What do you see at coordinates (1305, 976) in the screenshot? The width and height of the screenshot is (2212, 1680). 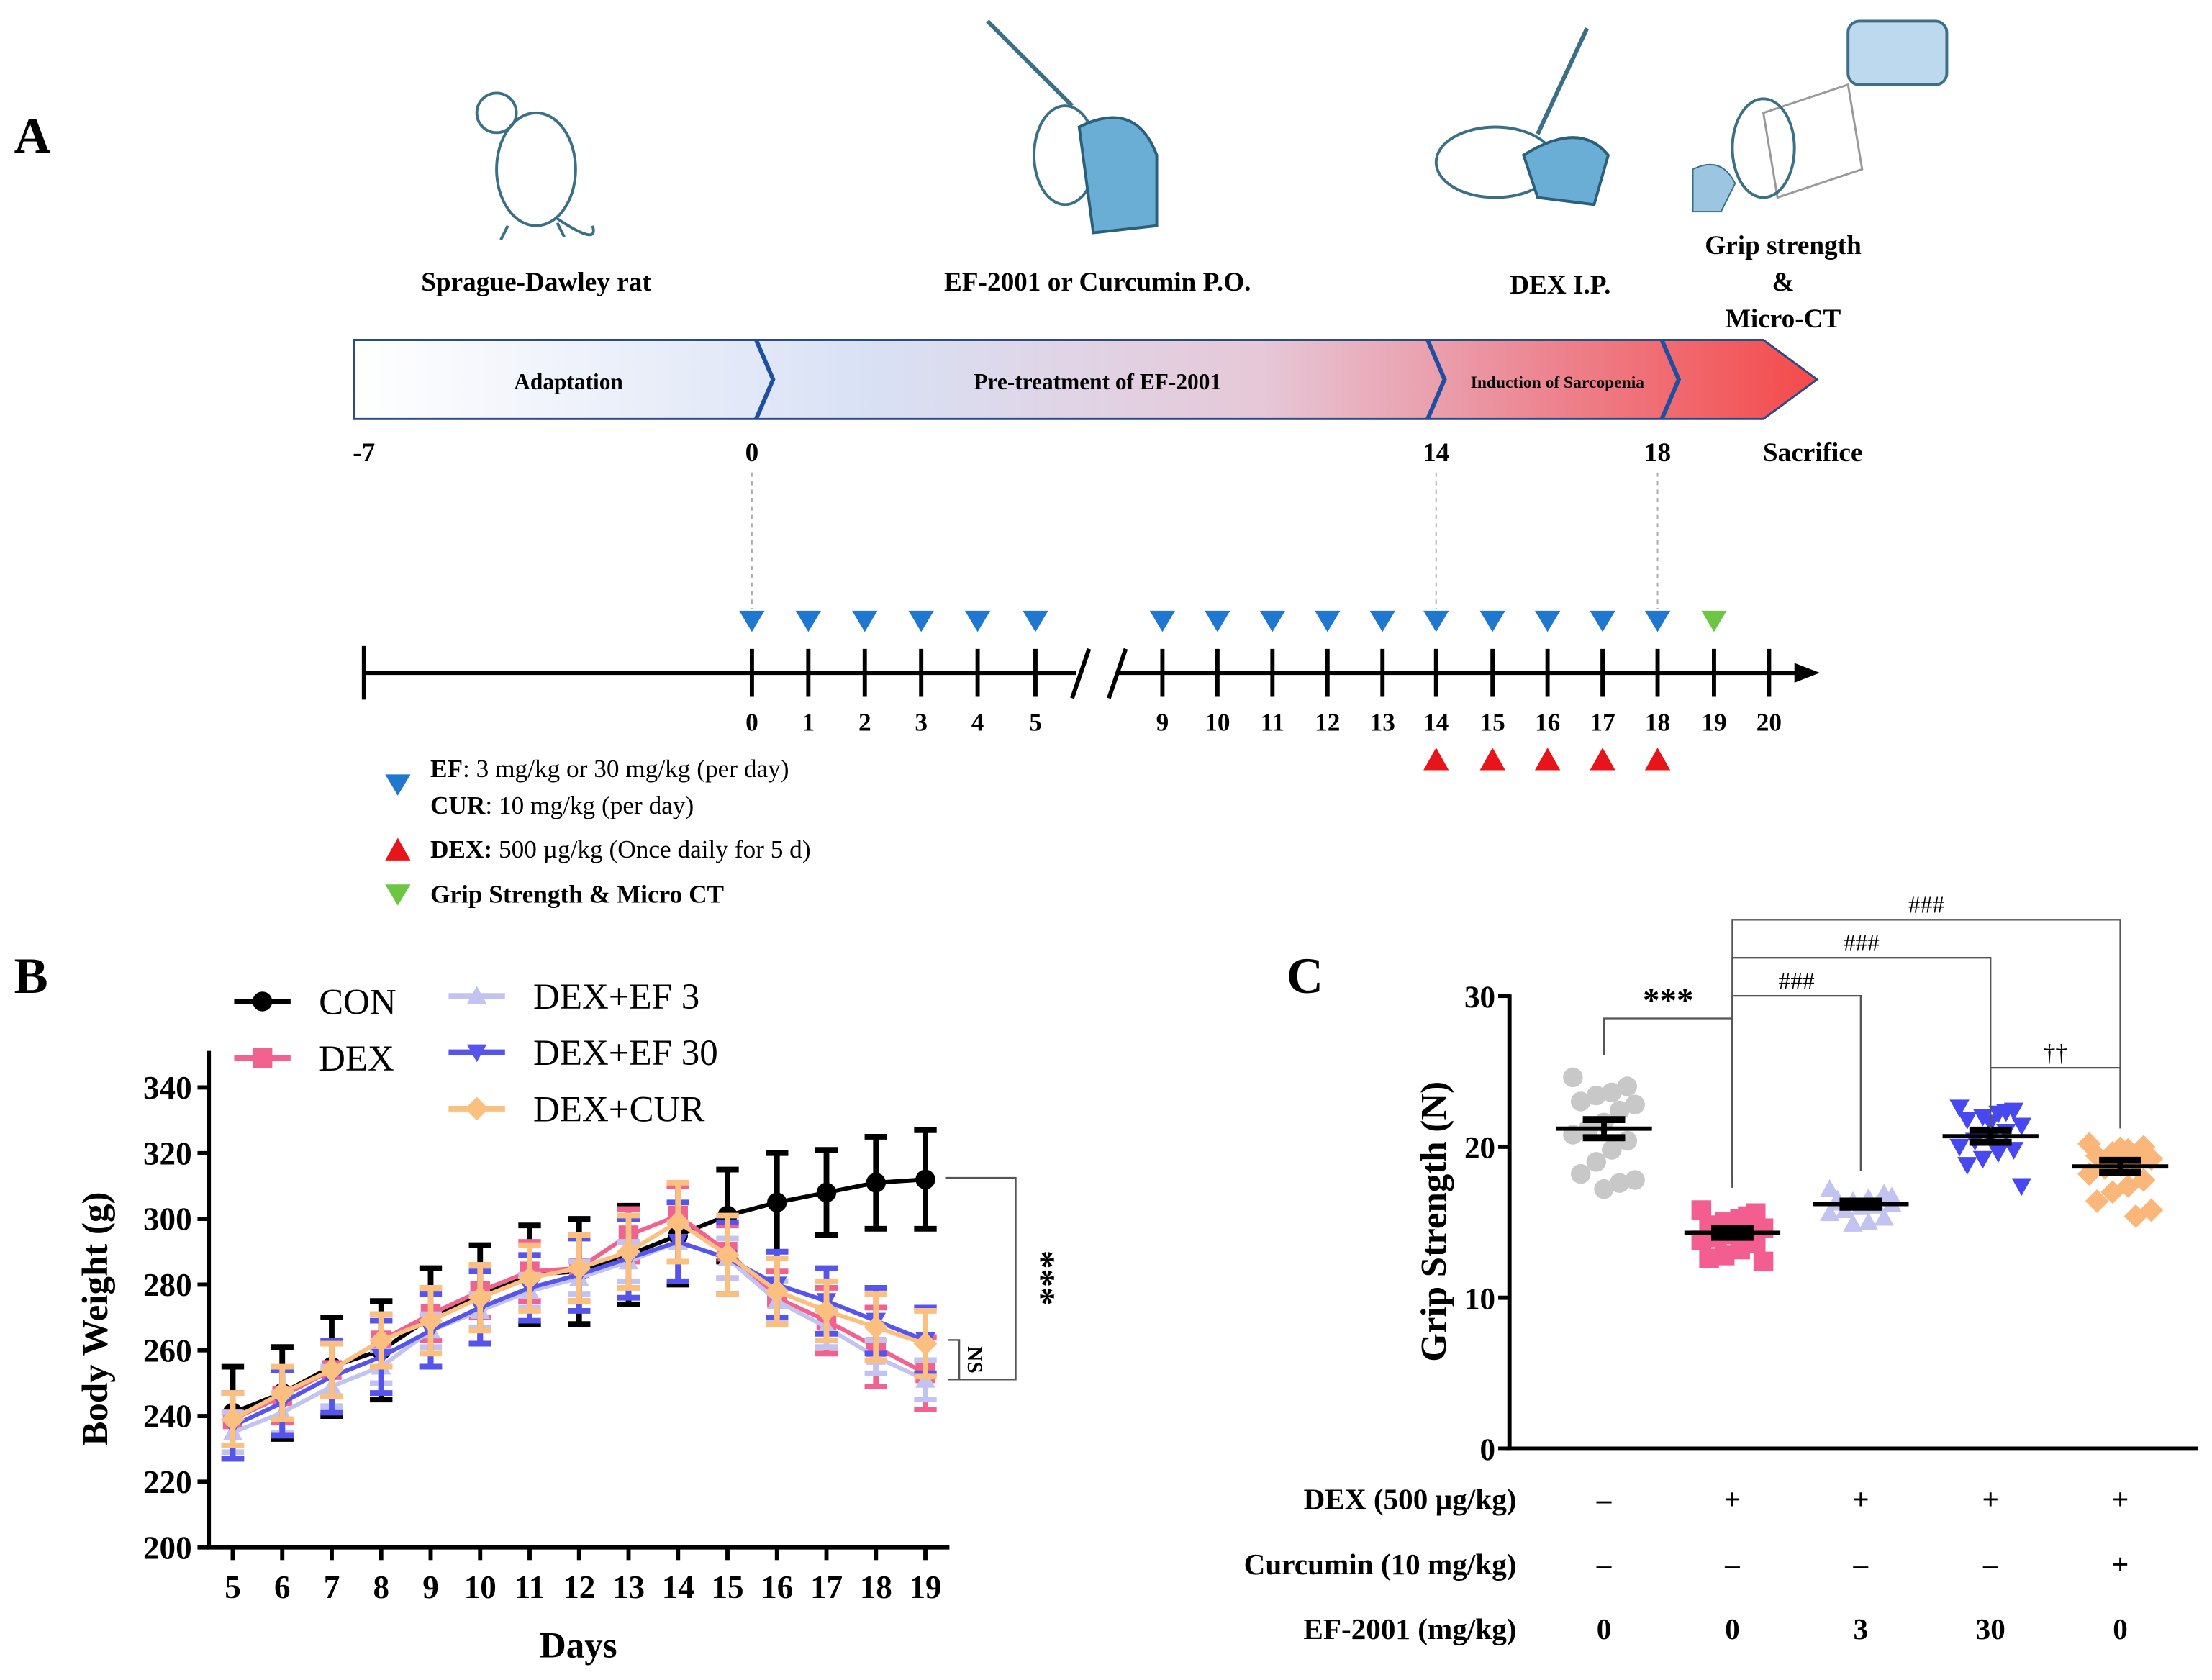 I see `panel-c-label: C` at bounding box center [1305, 976].